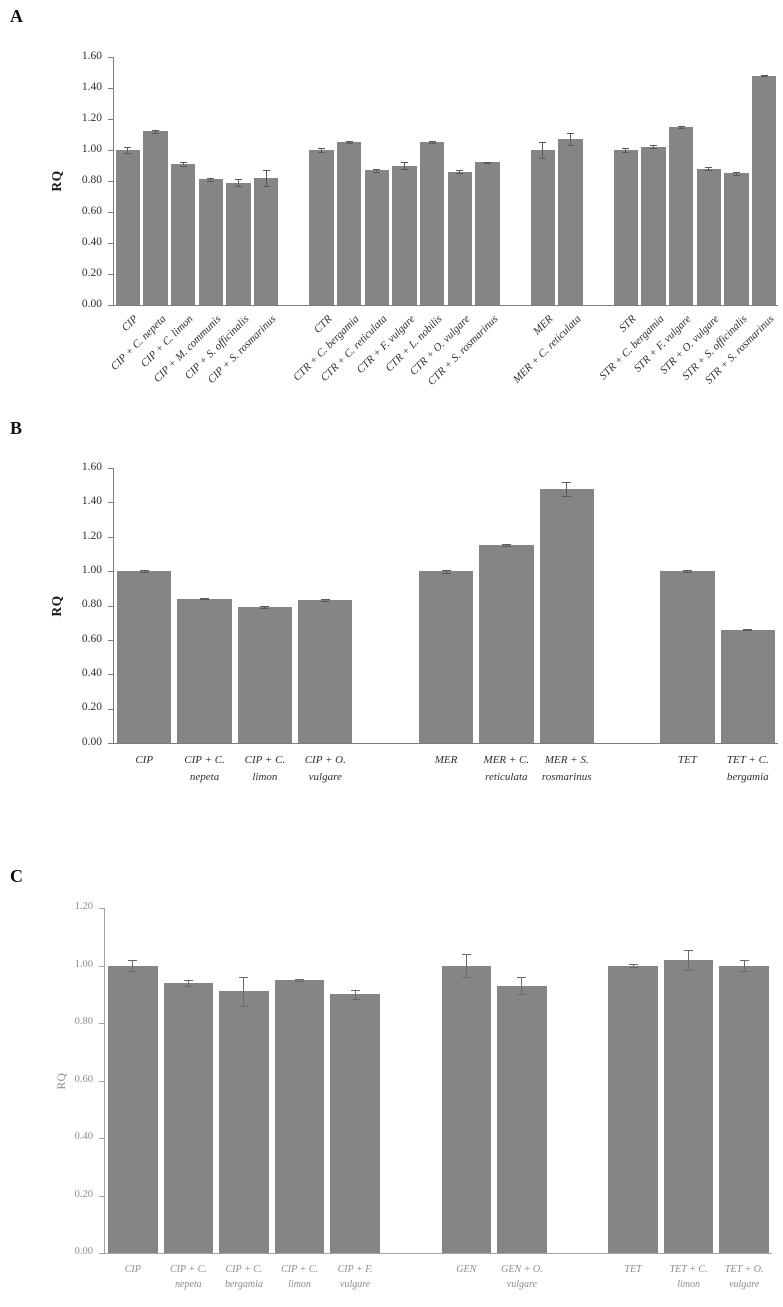 The image size is (783, 1307). I want to click on x-tick-label: TET + C. limon, so click(688, 1277).